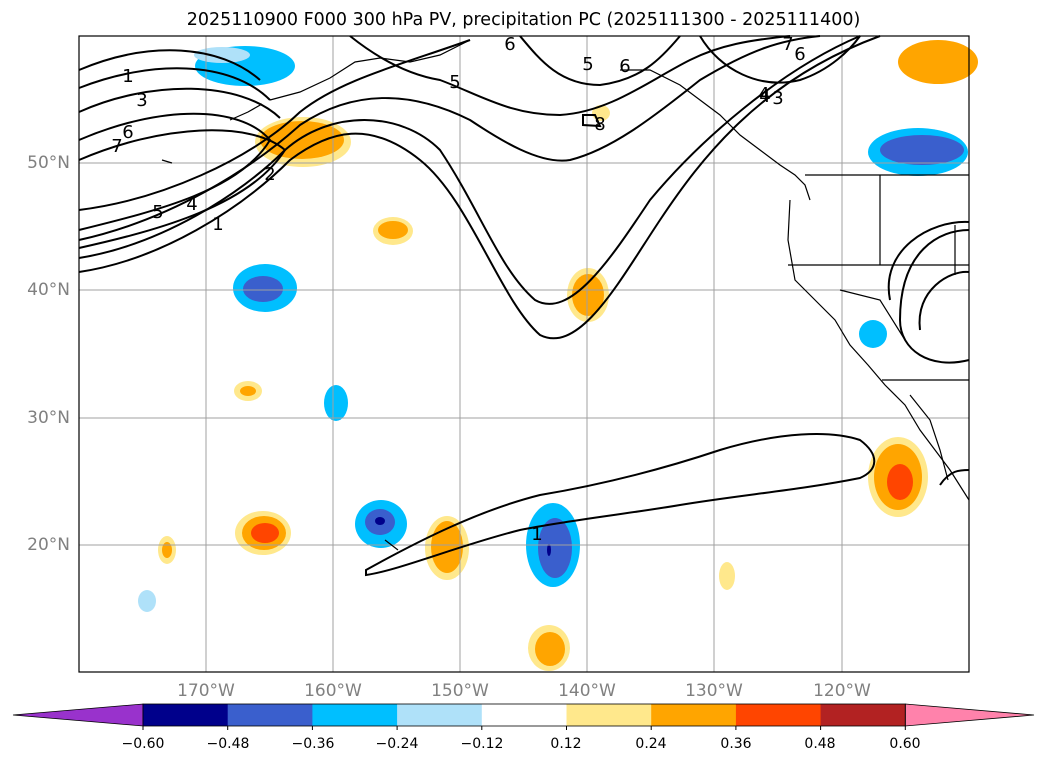 This screenshot has height=765, width=1047. I want to click on lon-label-170w: 170°W, so click(206, 691).